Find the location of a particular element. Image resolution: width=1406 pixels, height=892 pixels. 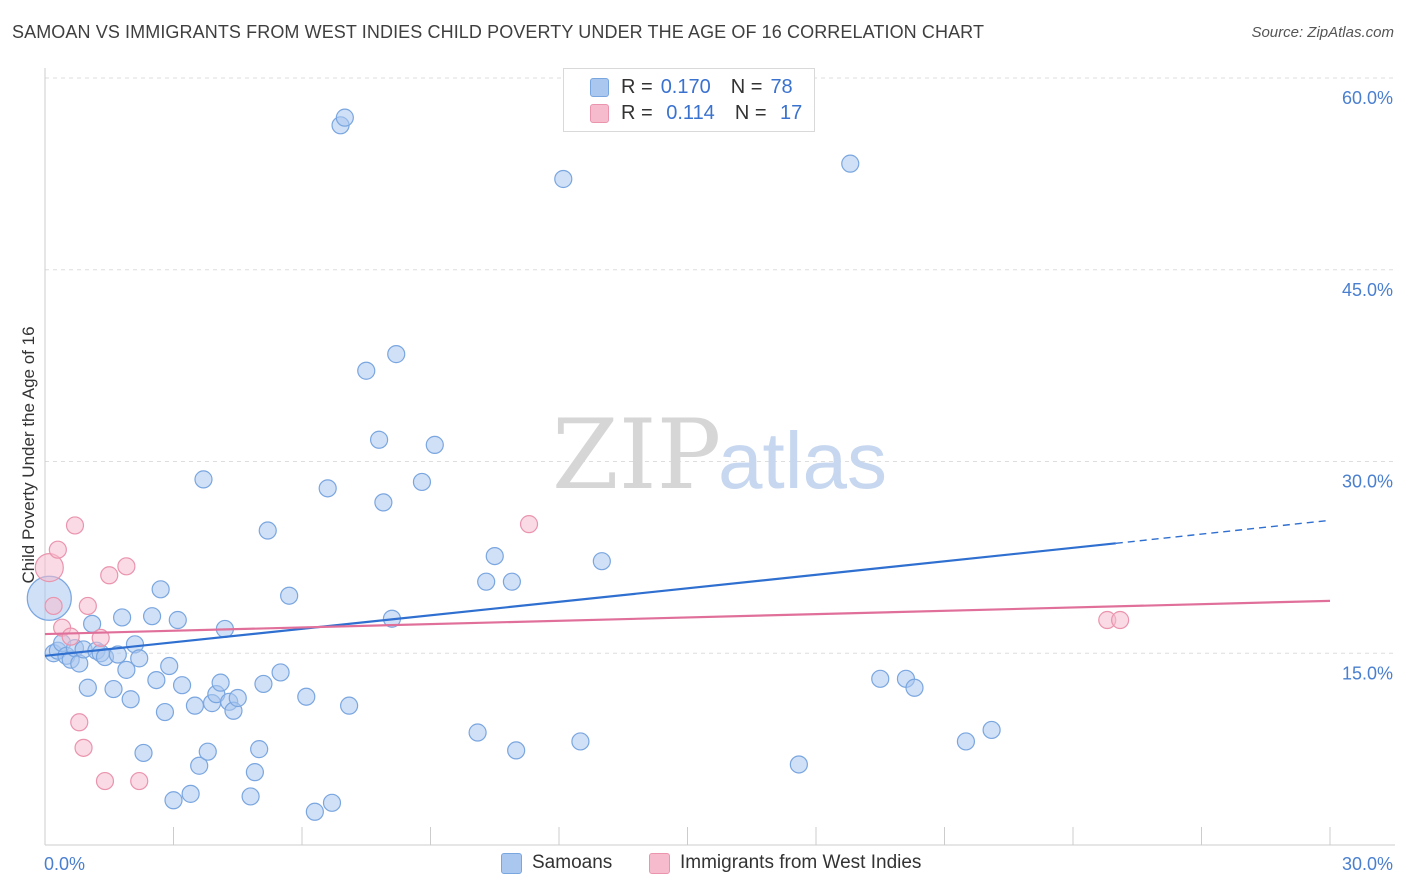

stats-legend: R = 0.170 N = 78 R = 0.114 N = 17 is located at coordinates (689, 100).